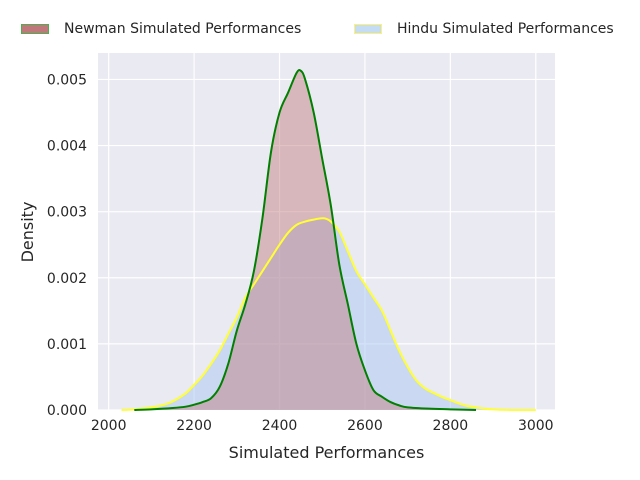  What do you see at coordinates (67, 213) in the screenshot?
I see `y-tick-label: 0.003` at bounding box center [67, 213].